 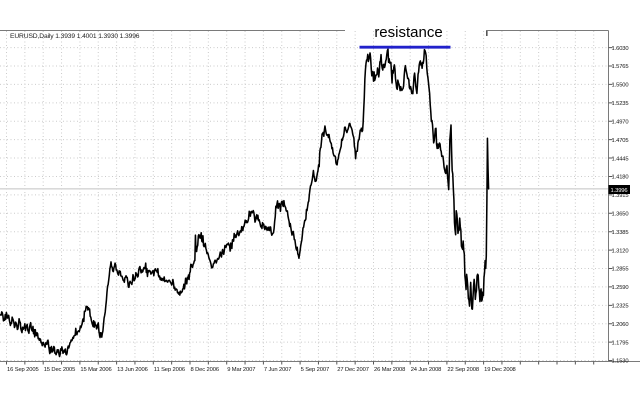 What do you see at coordinates (463, 370) in the screenshot?
I see `svg-text: 22 Sep 2008` at bounding box center [463, 370].